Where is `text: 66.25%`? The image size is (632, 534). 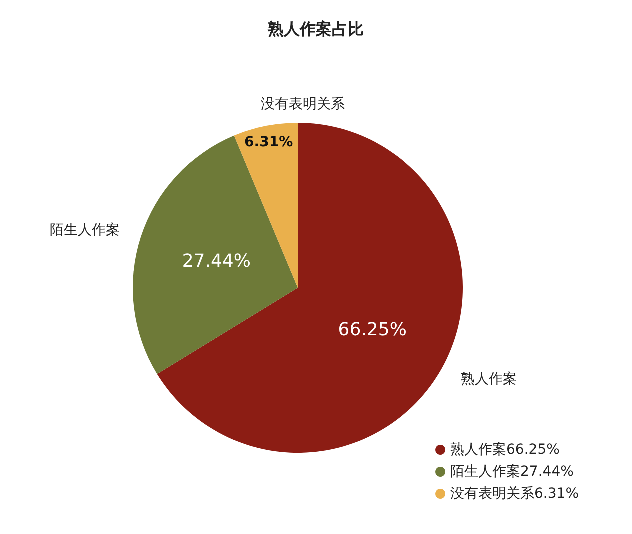 text: 66.25% is located at coordinates (533, 450).